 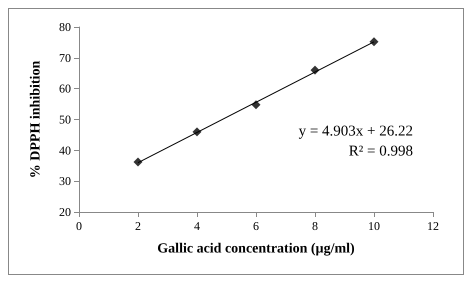 What do you see at coordinates (381, 152) in the screenshot?
I see `annotation: R² = 0.998` at bounding box center [381, 152].